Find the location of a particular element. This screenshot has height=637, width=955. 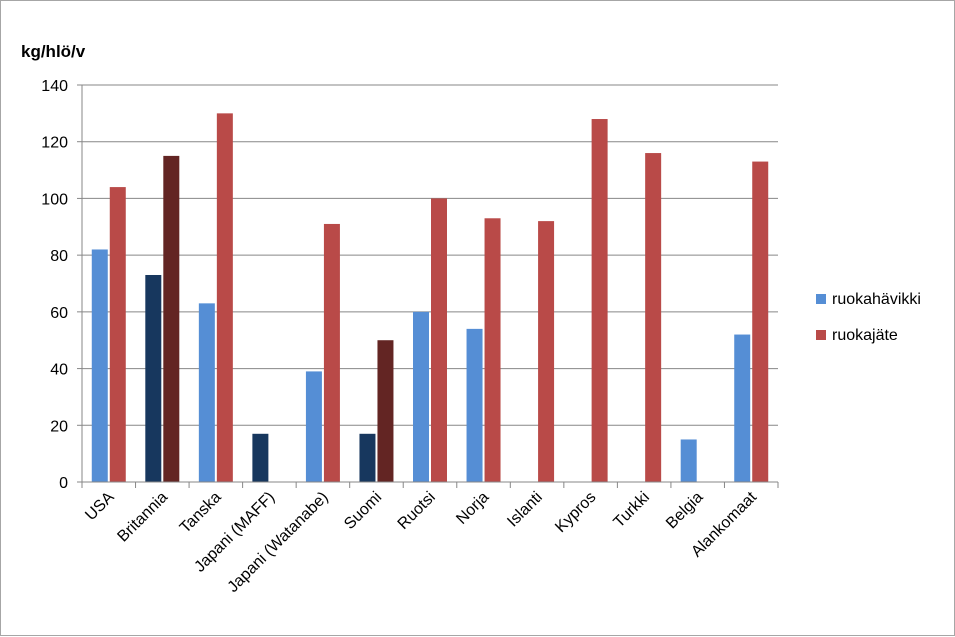

y-tick-label: 20 is located at coordinates (59, 426).